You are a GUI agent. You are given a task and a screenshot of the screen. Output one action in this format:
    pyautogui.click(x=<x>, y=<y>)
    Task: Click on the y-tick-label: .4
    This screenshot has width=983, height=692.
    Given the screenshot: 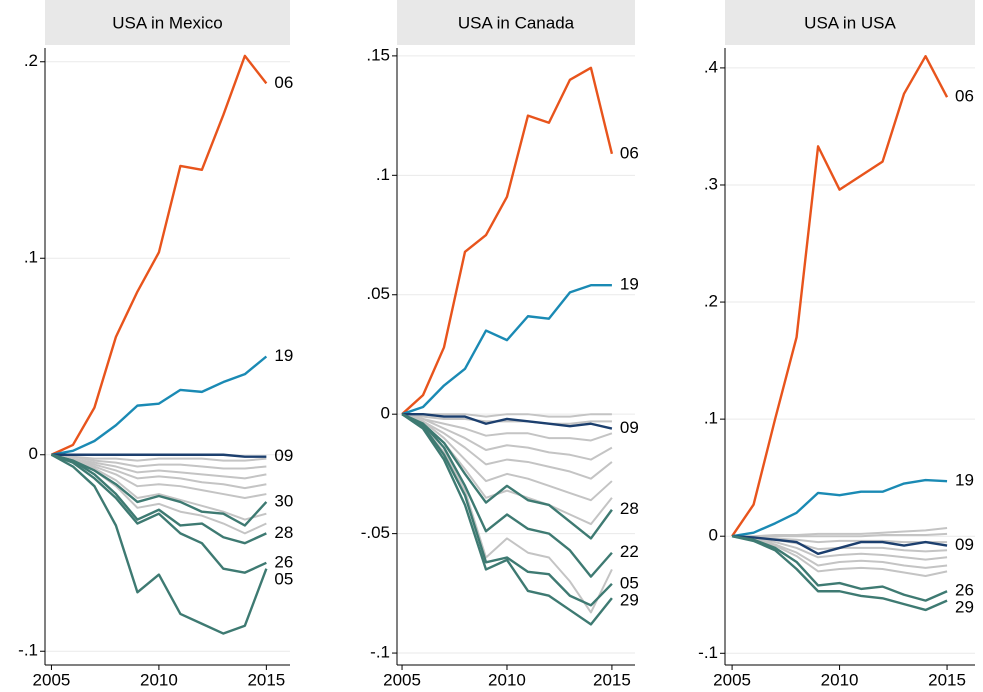 What is the action you would take?
    pyautogui.click(x=711, y=66)
    